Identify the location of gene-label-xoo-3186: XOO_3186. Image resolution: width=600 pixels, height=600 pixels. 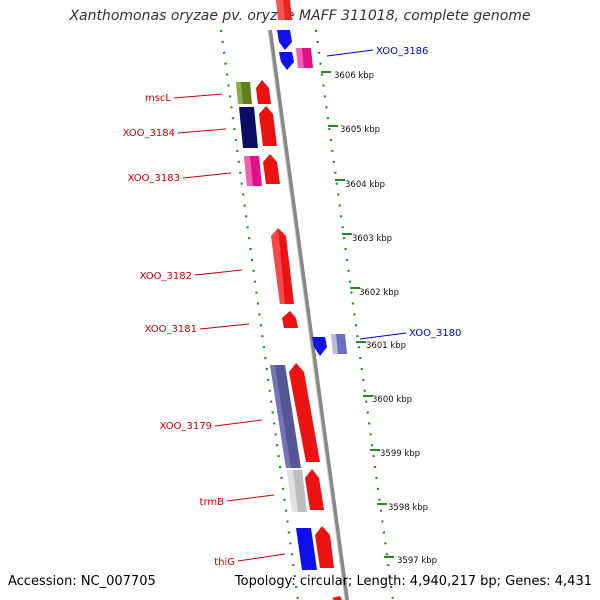
(402, 51).